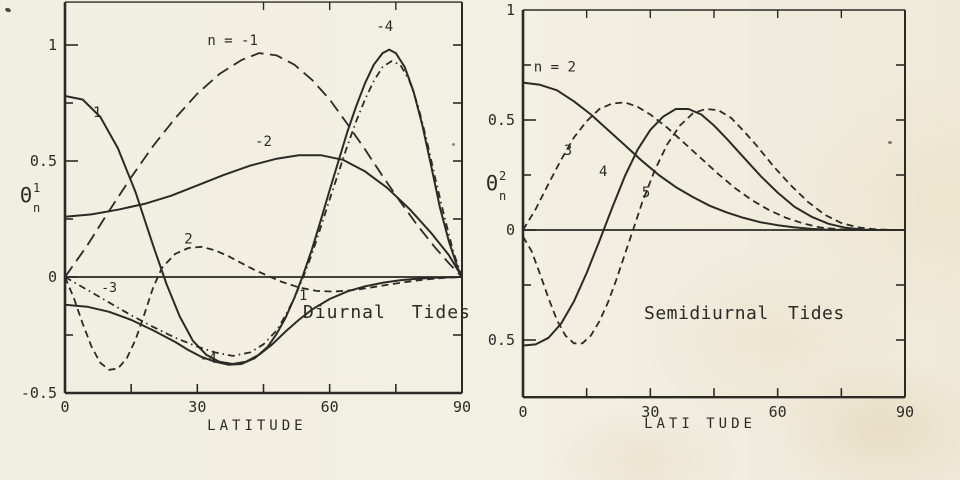  What do you see at coordinates (109, 288) in the screenshot?
I see `curve-label: -3` at bounding box center [109, 288].